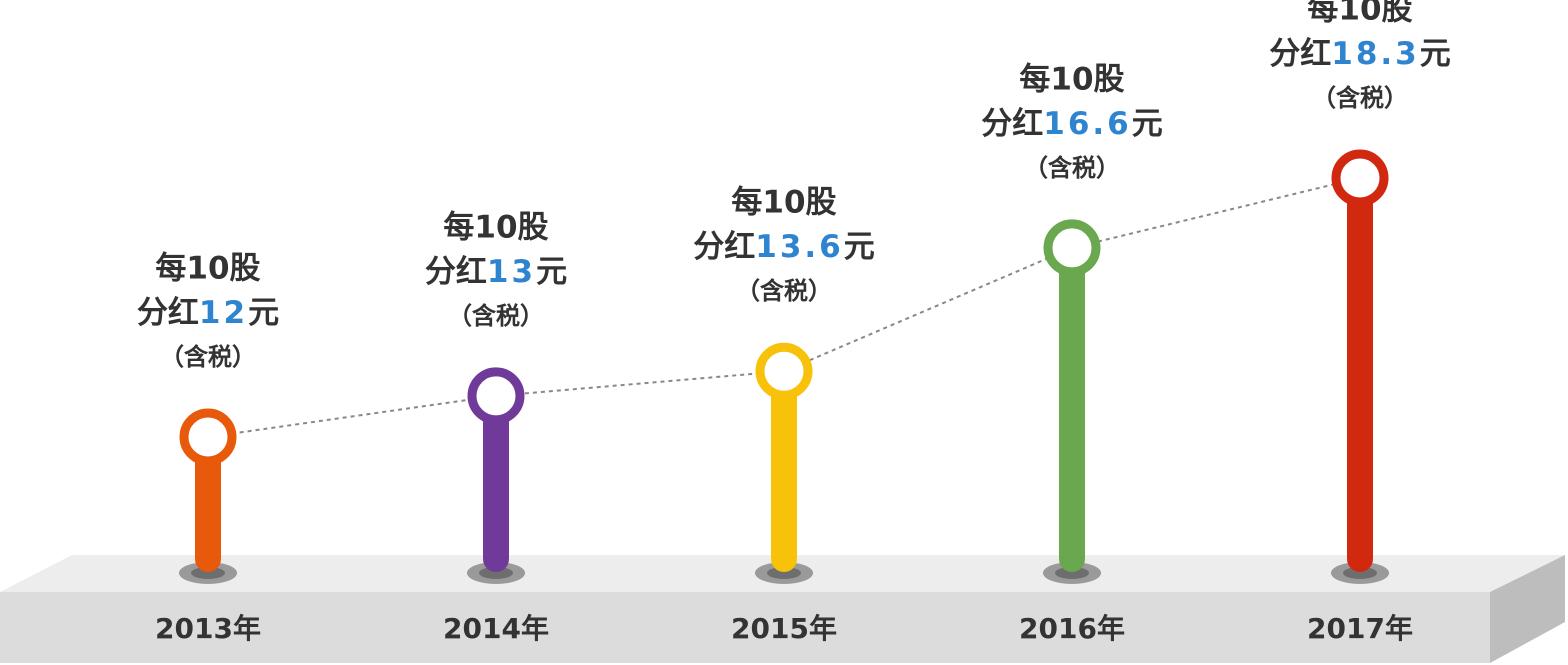  I want to click on platform-front, so click(745, 627).